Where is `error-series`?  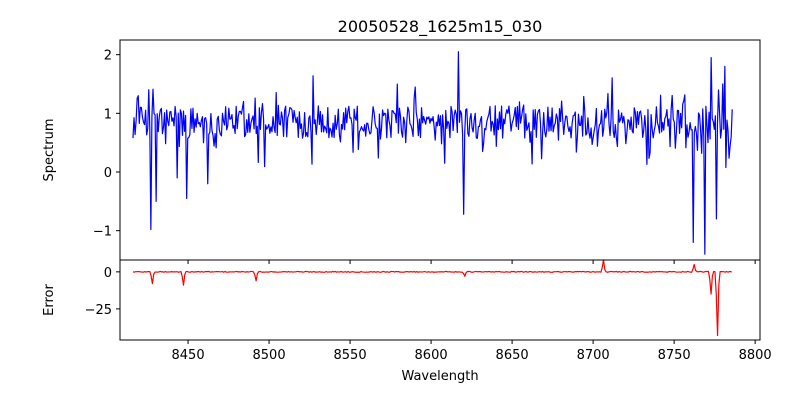 error-series is located at coordinates (432, 298).